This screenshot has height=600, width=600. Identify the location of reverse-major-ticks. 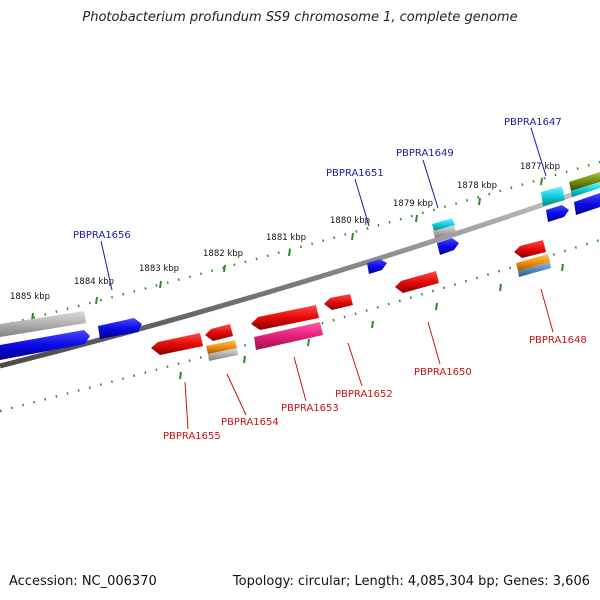
(371, 321).